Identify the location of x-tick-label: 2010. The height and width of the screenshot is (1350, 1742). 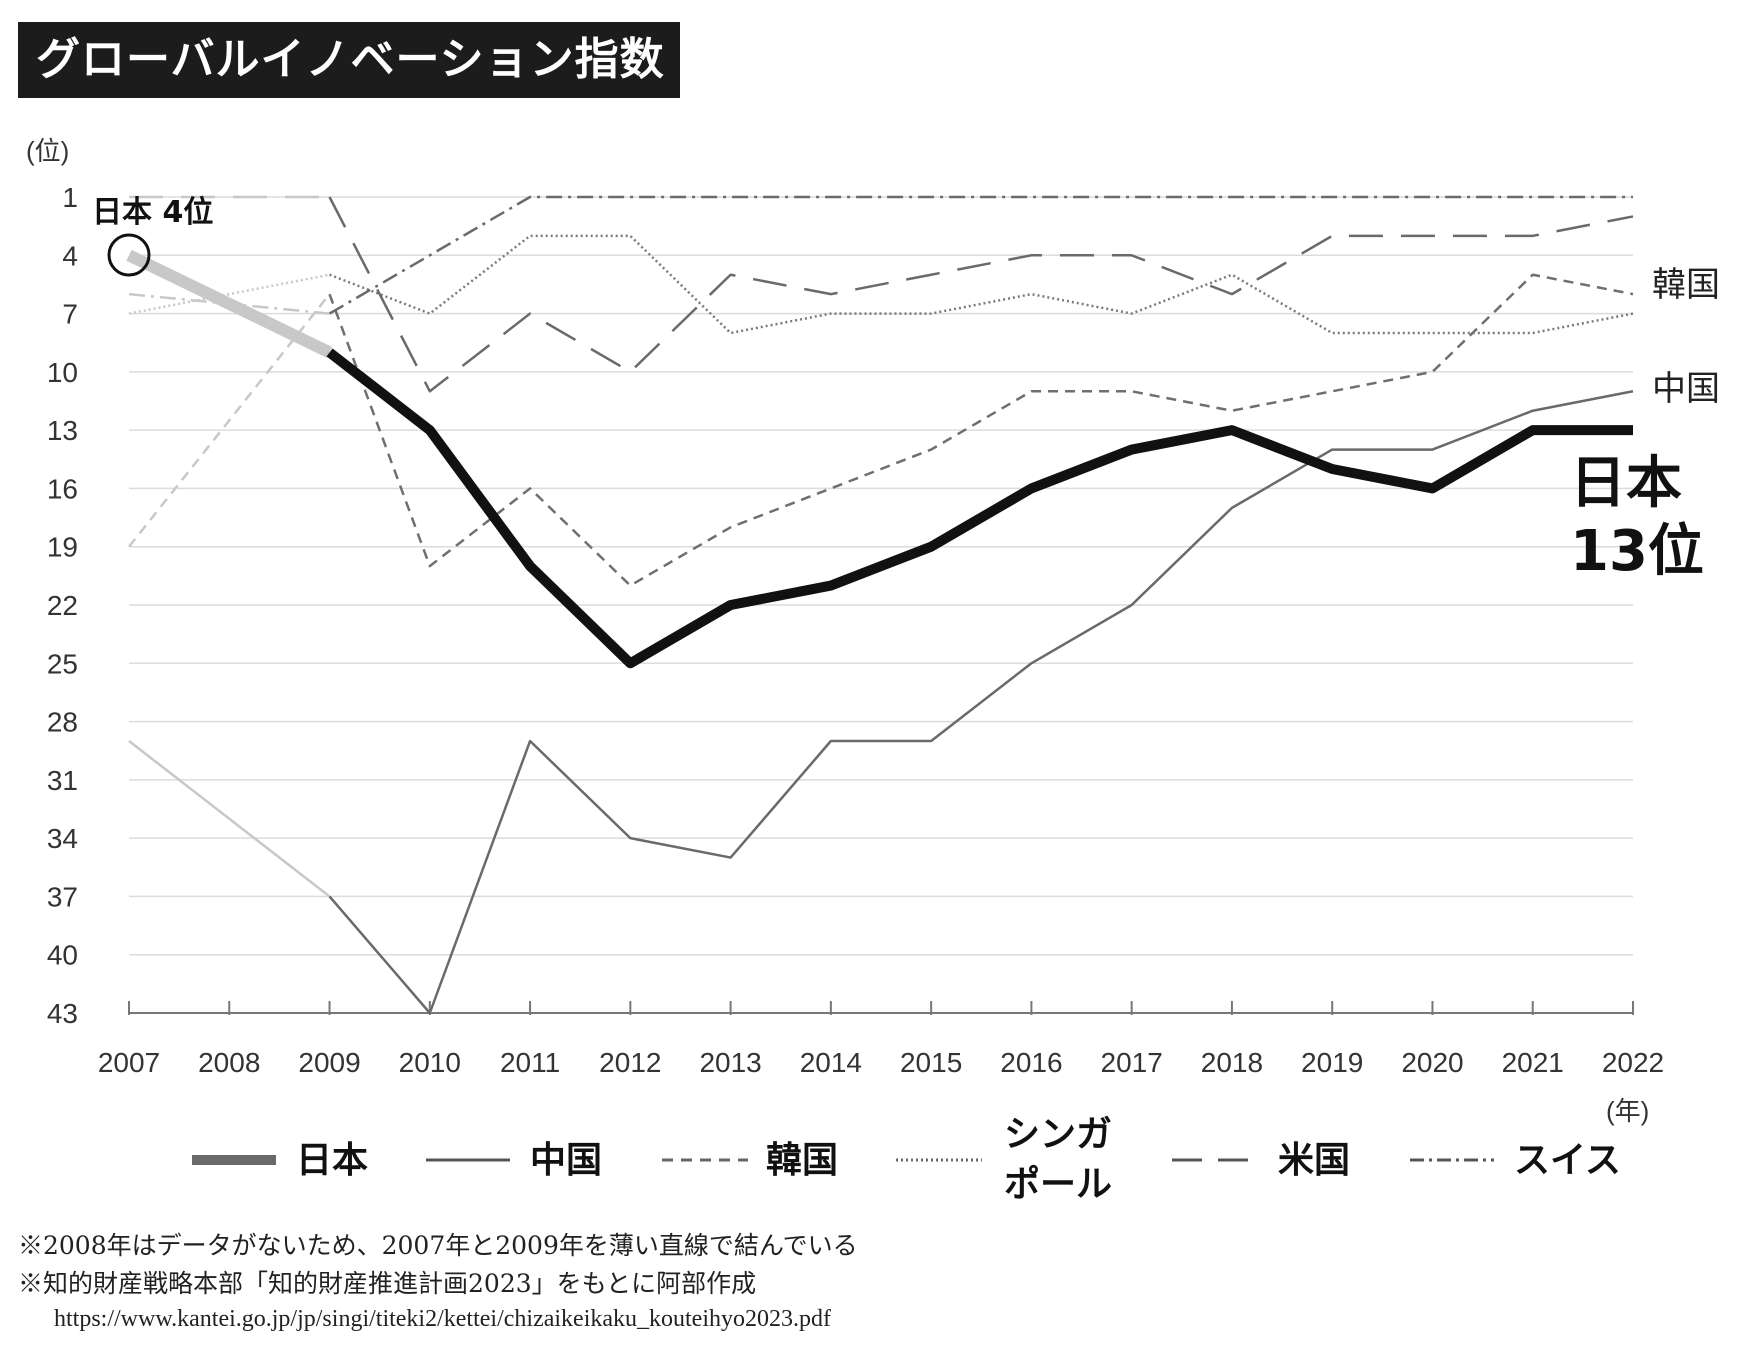
(430, 1062).